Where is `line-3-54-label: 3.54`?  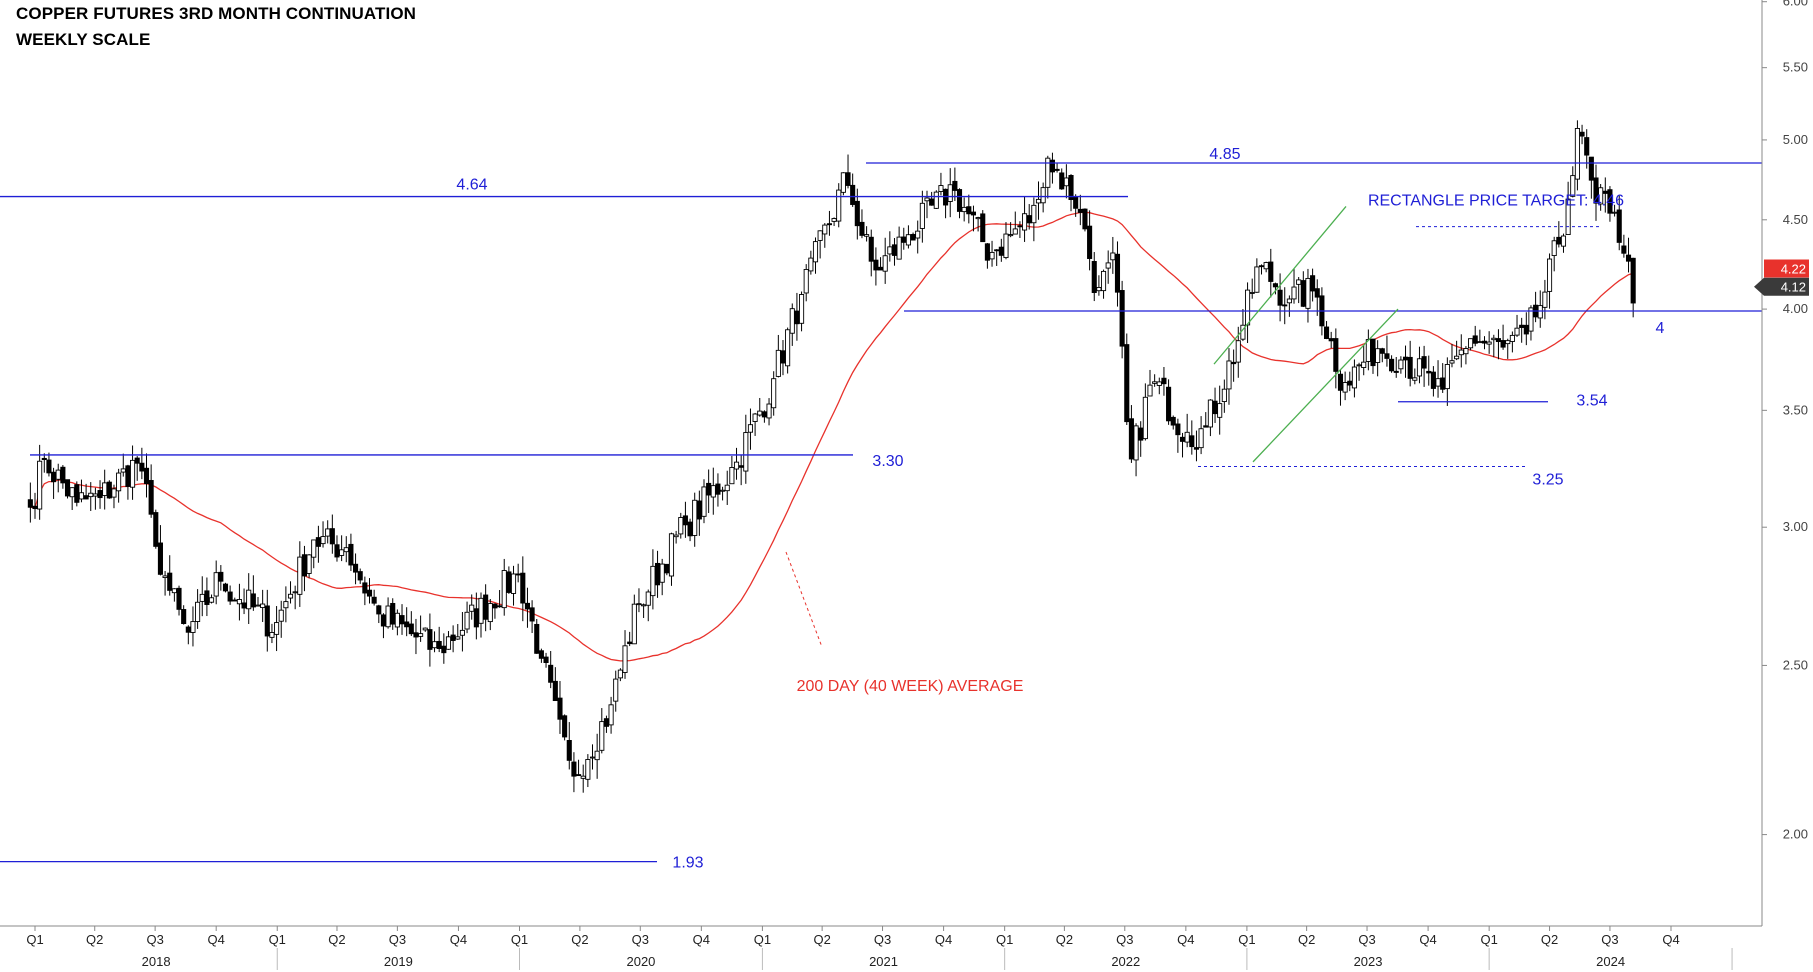 line-3-54-label: 3.54 is located at coordinates (1591, 401).